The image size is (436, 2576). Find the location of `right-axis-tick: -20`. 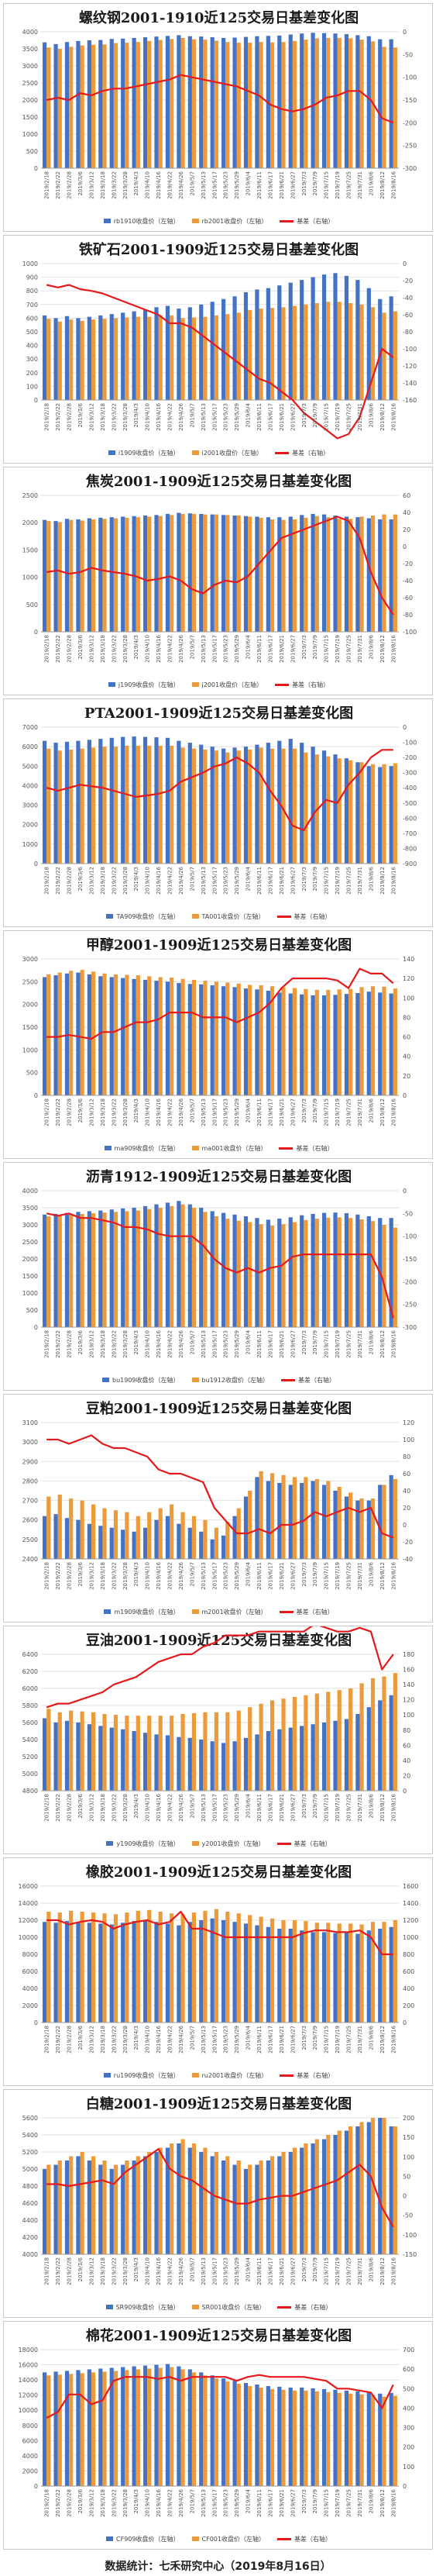

right-axis-tick: -20 is located at coordinates (408, 281).